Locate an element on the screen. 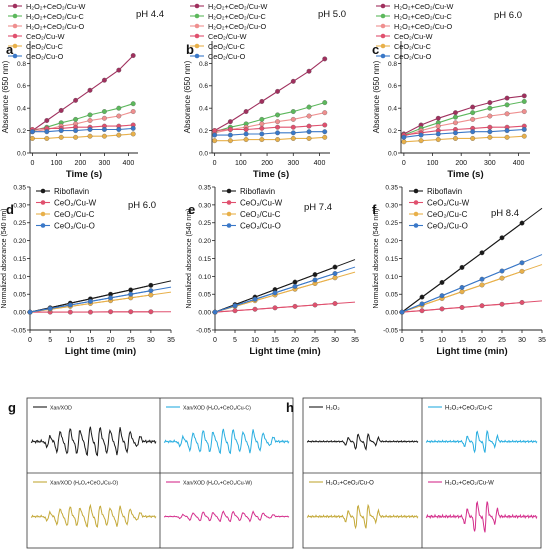 This screenshot has width=546, height=554. y-tick-label: 0.15 is located at coordinates (19, 259).